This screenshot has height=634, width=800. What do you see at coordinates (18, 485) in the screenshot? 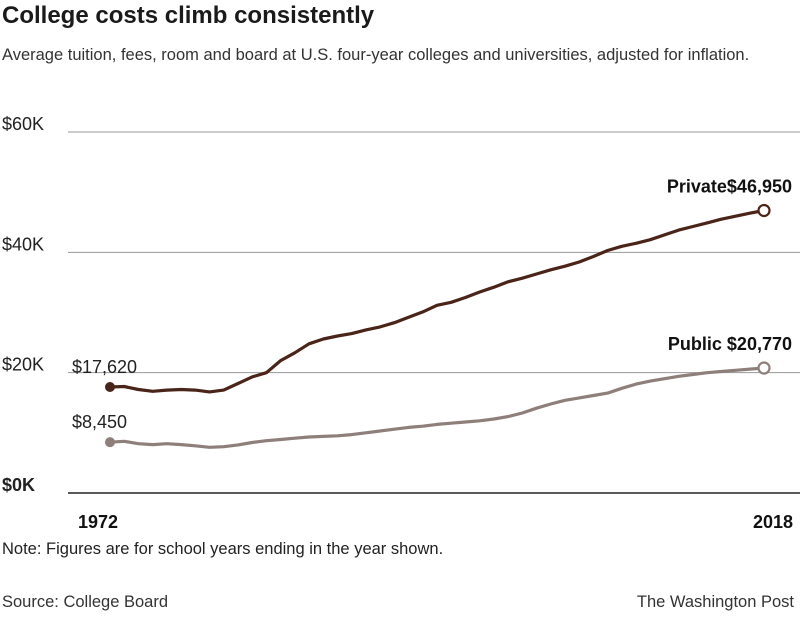
I see `y-tick-label: $0K` at bounding box center [18, 485].